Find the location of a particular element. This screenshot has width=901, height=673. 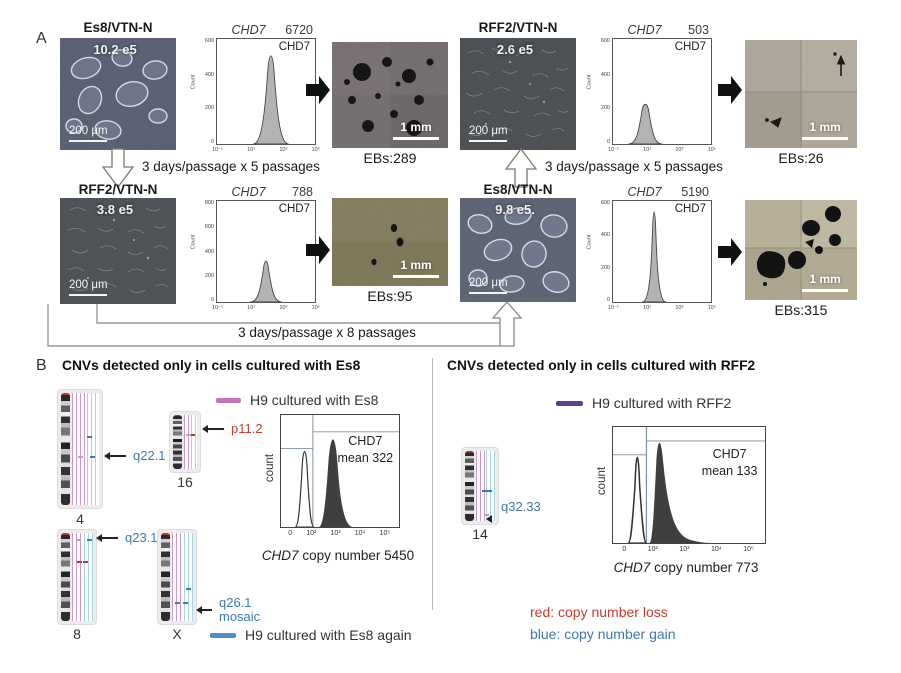

flow-annotation: CHD7 mean 133 is located at coordinates (729, 462).